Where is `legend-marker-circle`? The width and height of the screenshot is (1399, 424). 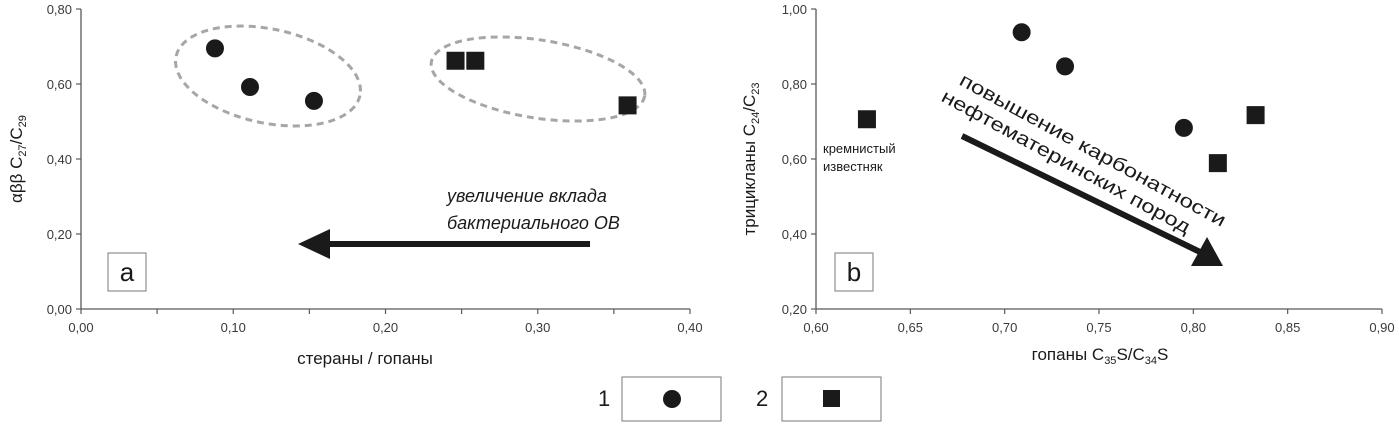
legend-marker-circle is located at coordinates (672, 399).